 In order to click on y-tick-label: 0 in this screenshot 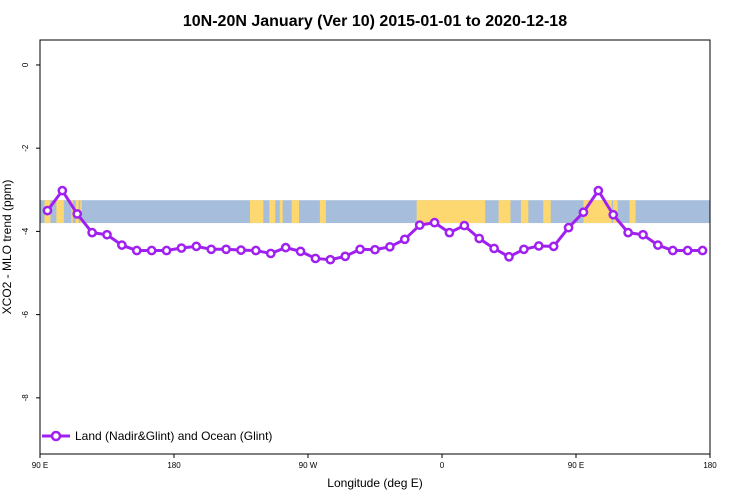, I will do `click(25, 64)`.